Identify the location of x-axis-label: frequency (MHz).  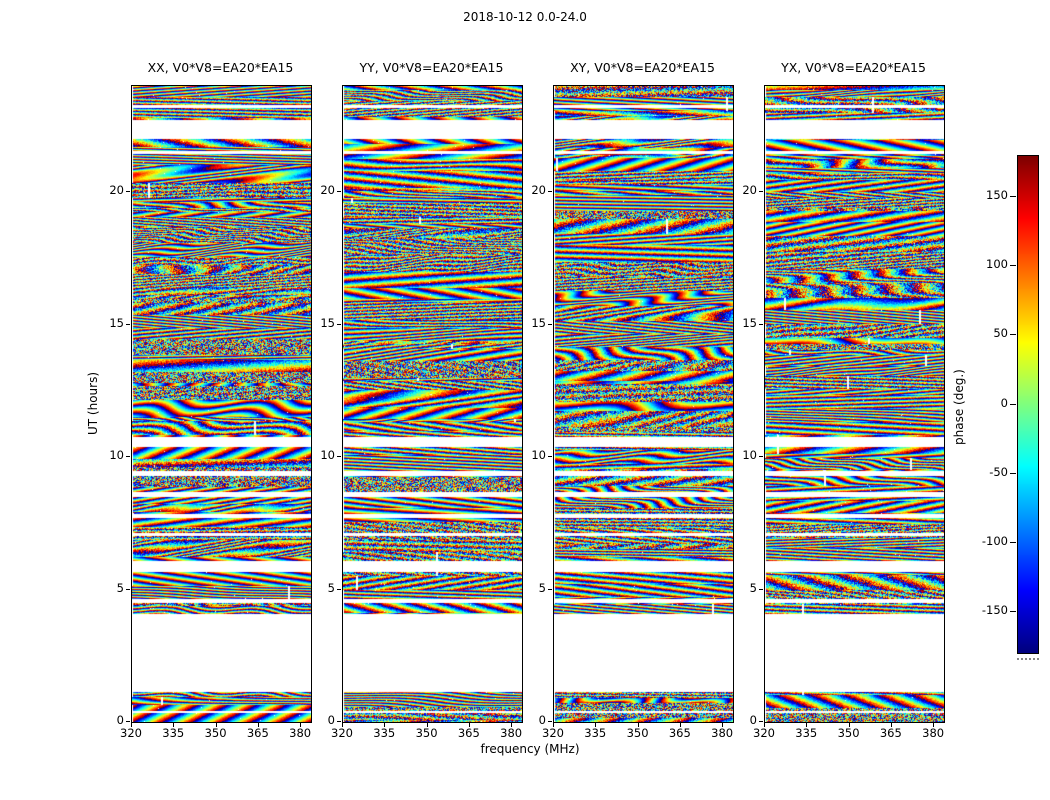
(530, 749).